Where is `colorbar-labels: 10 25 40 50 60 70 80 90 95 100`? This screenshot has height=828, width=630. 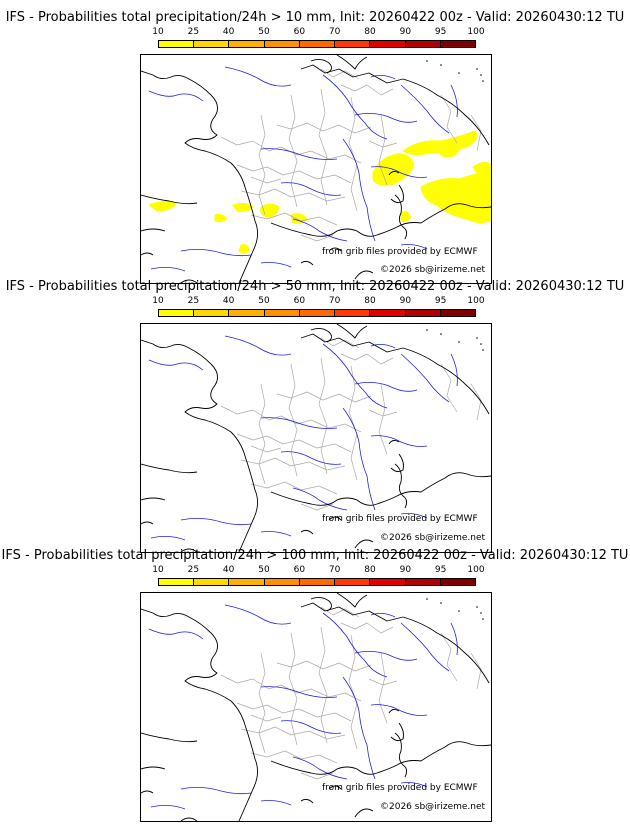 colorbar-labels: 10 25 40 50 60 70 80 90 95 100 is located at coordinates (315, 570).